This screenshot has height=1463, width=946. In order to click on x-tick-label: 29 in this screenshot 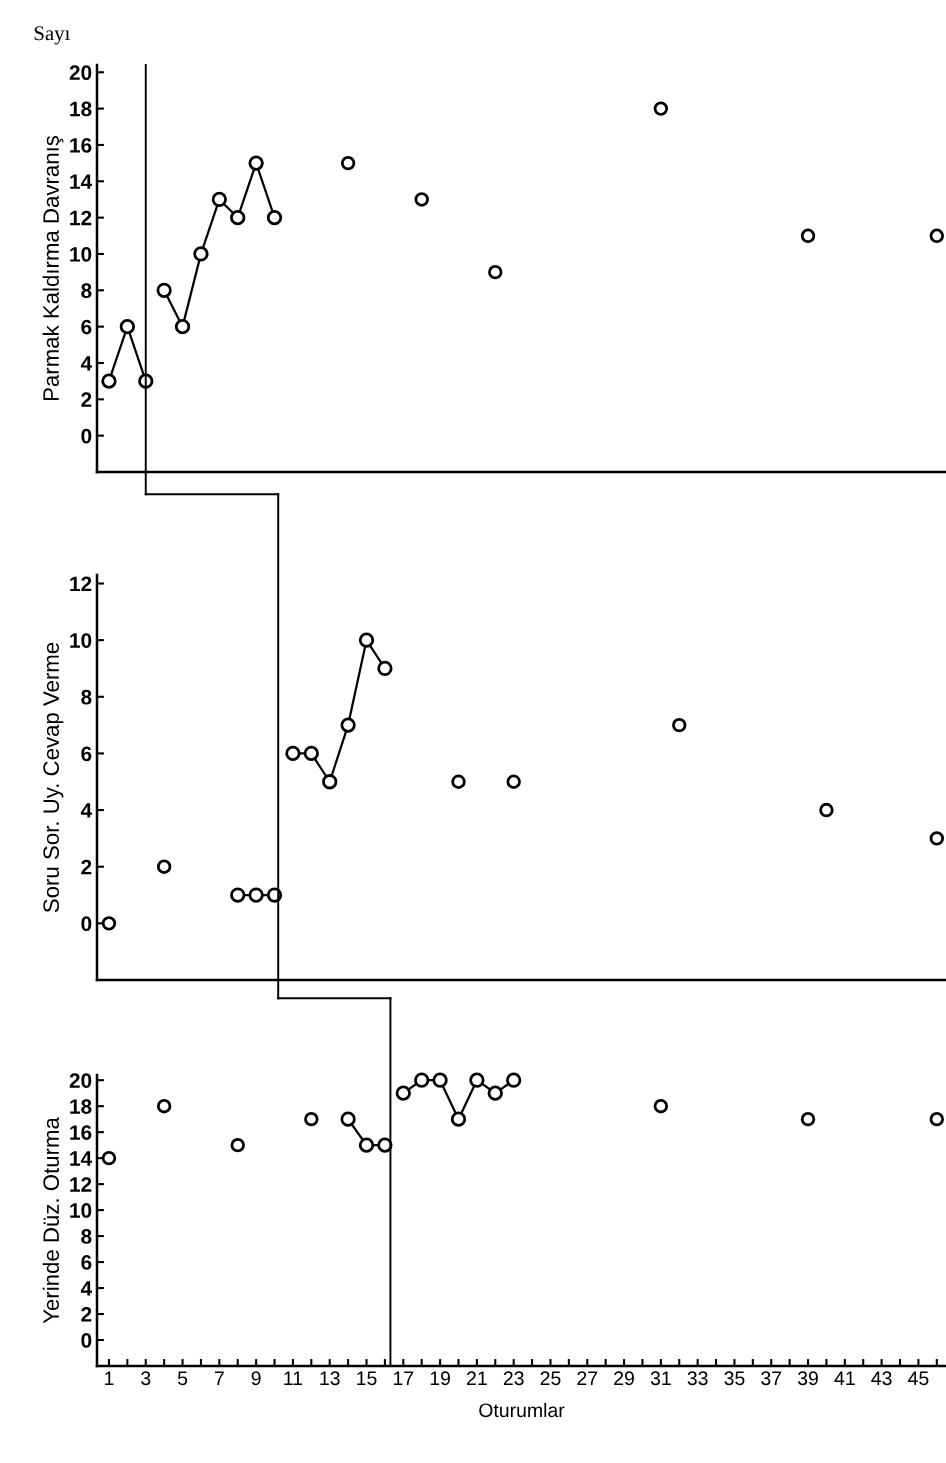, I will do `click(624, 1378)`.